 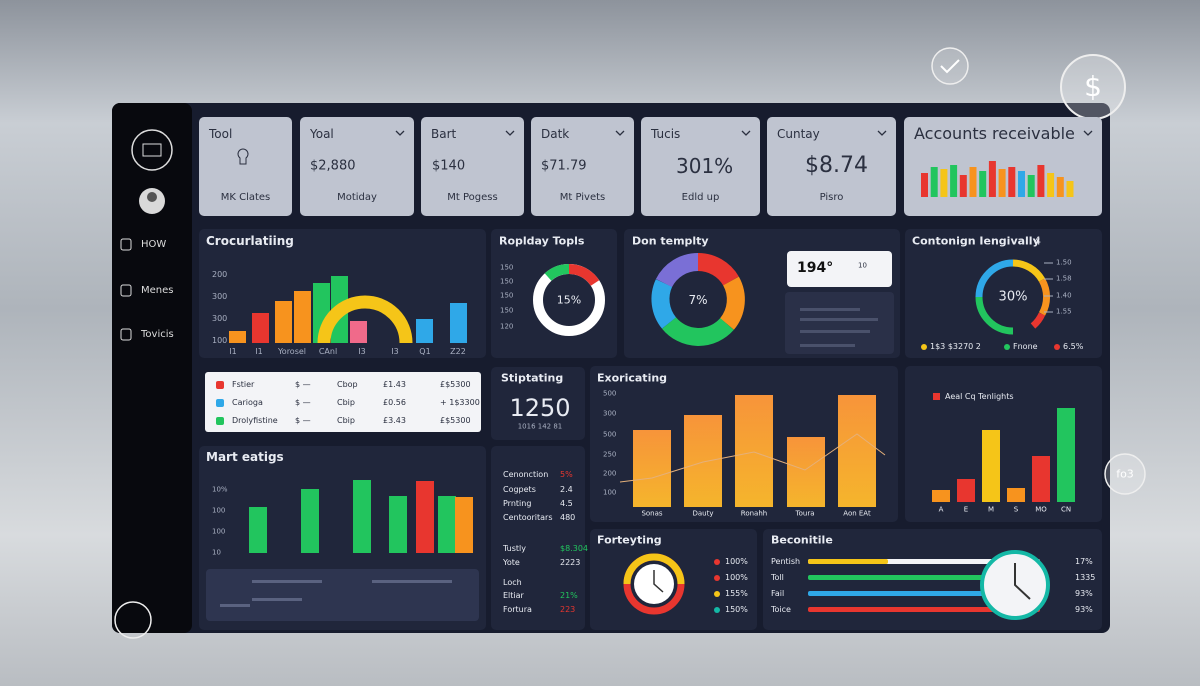 What do you see at coordinates (357, 197) in the screenshot?
I see `kpi-sub: Motiday` at bounding box center [357, 197].